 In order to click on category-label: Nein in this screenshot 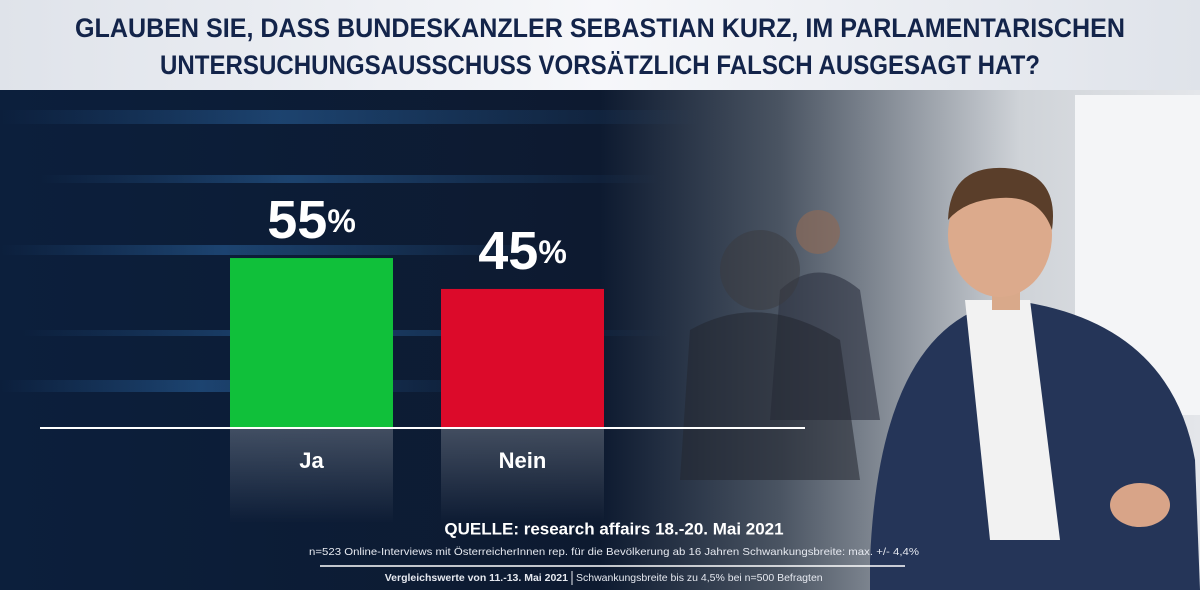, I will do `click(523, 460)`.